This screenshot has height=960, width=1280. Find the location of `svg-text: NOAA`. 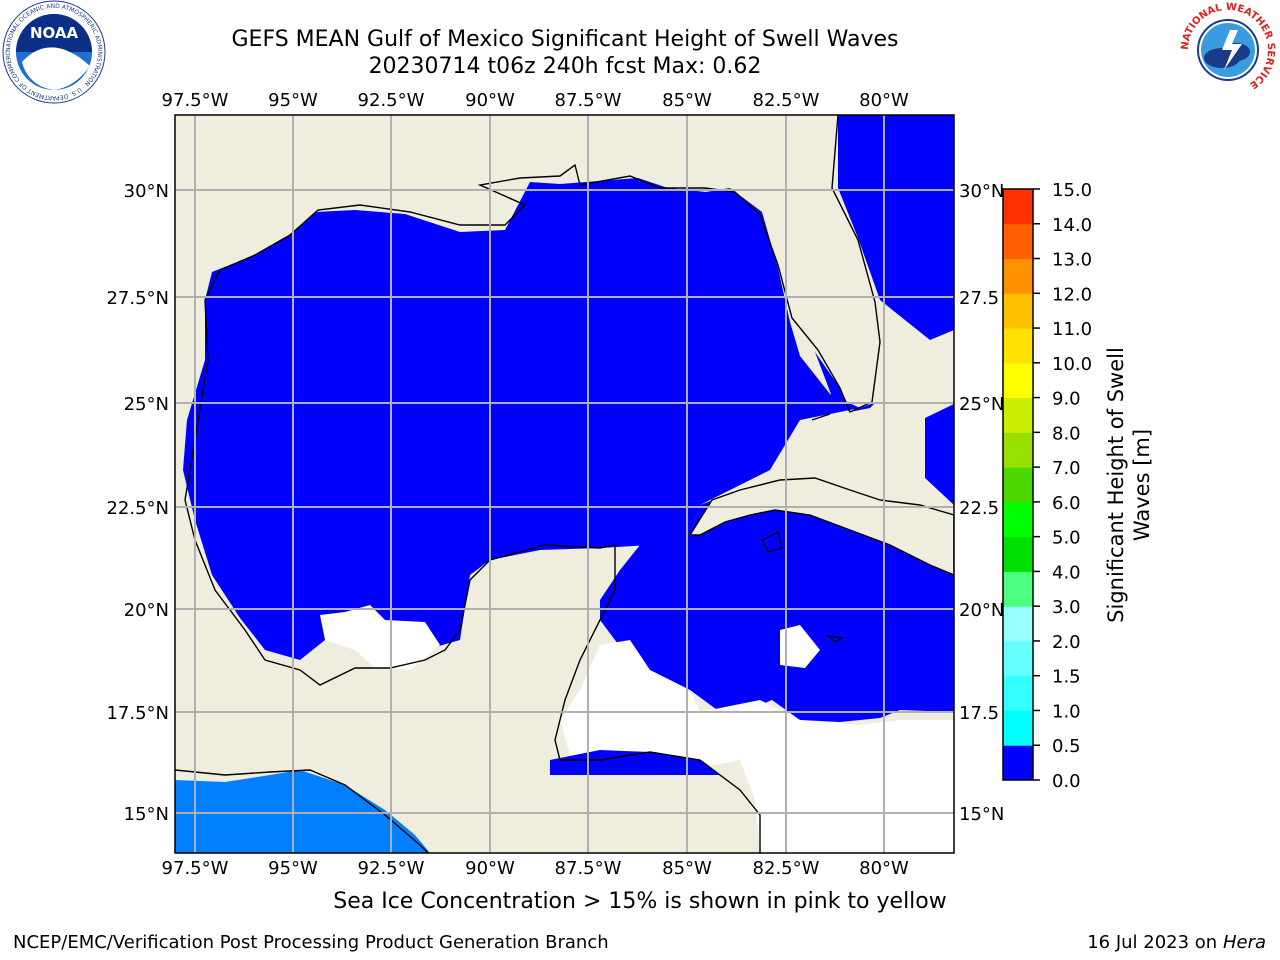

svg-text: NOAA is located at coordinates (54, 33).